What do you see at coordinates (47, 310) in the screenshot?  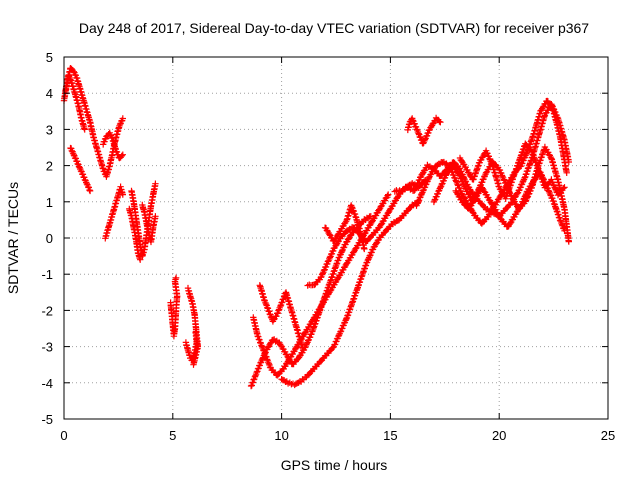 I see `y-tick-label: -2` at bounding box center [47, 310].